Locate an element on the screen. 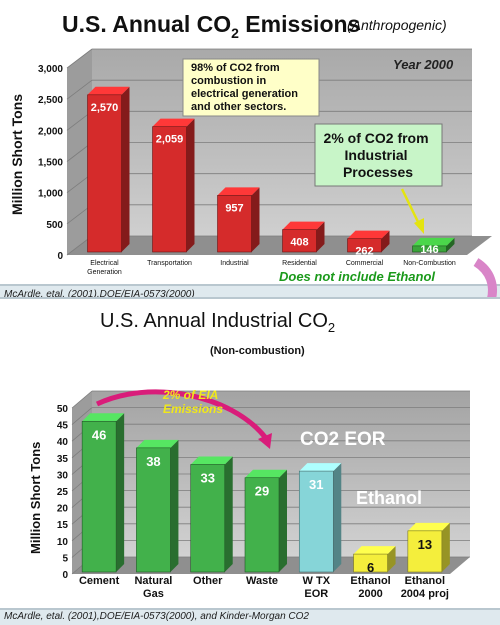 The height and width of the screenshot is (625, 500). y-tick-label: 1,500 is located at coordinates (50, 163).